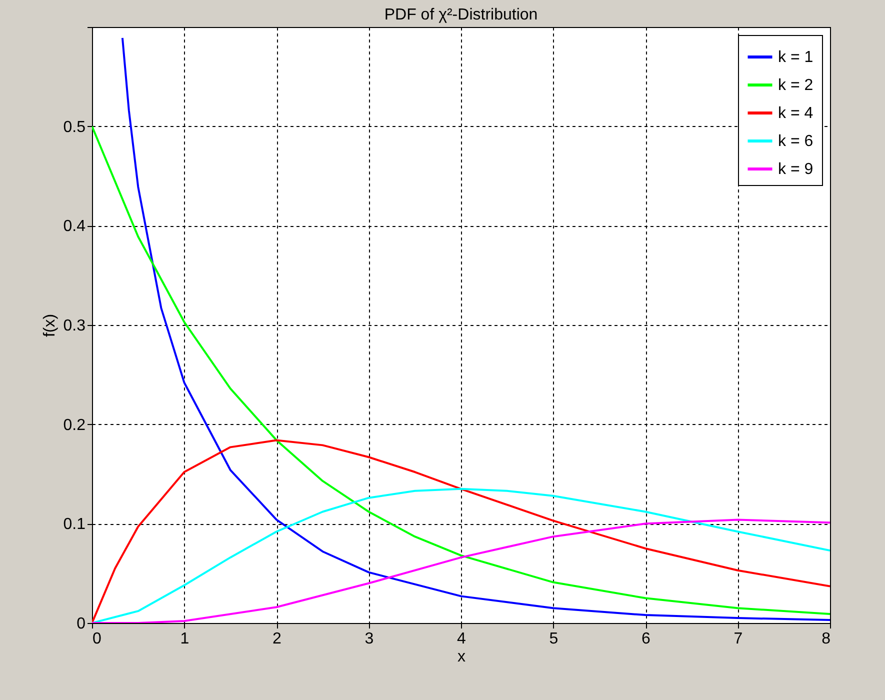 Image resolution: width=885 pixels, height=700 pixels. What do you see at coordinates (796, 141) in the screenshot?
I see `legend-label: k = 6` at bounding box center [796, 141].